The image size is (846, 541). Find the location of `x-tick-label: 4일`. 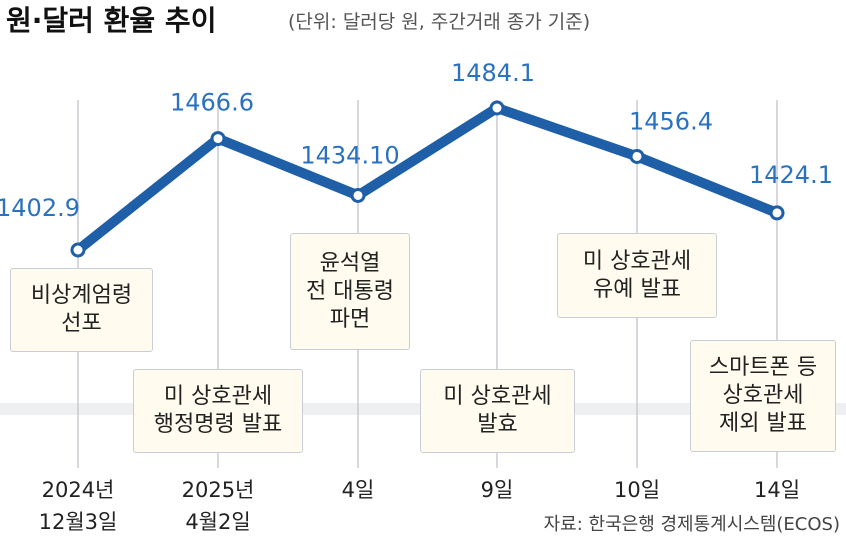

x-tick-label: 4일 is located at coordinates (358, 490).